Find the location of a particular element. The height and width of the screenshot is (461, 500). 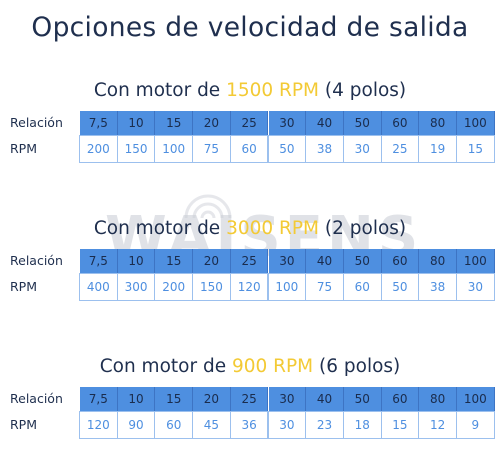

section-title-rpm-highlight: 3000 RPM is located at coordinates (273, 228).